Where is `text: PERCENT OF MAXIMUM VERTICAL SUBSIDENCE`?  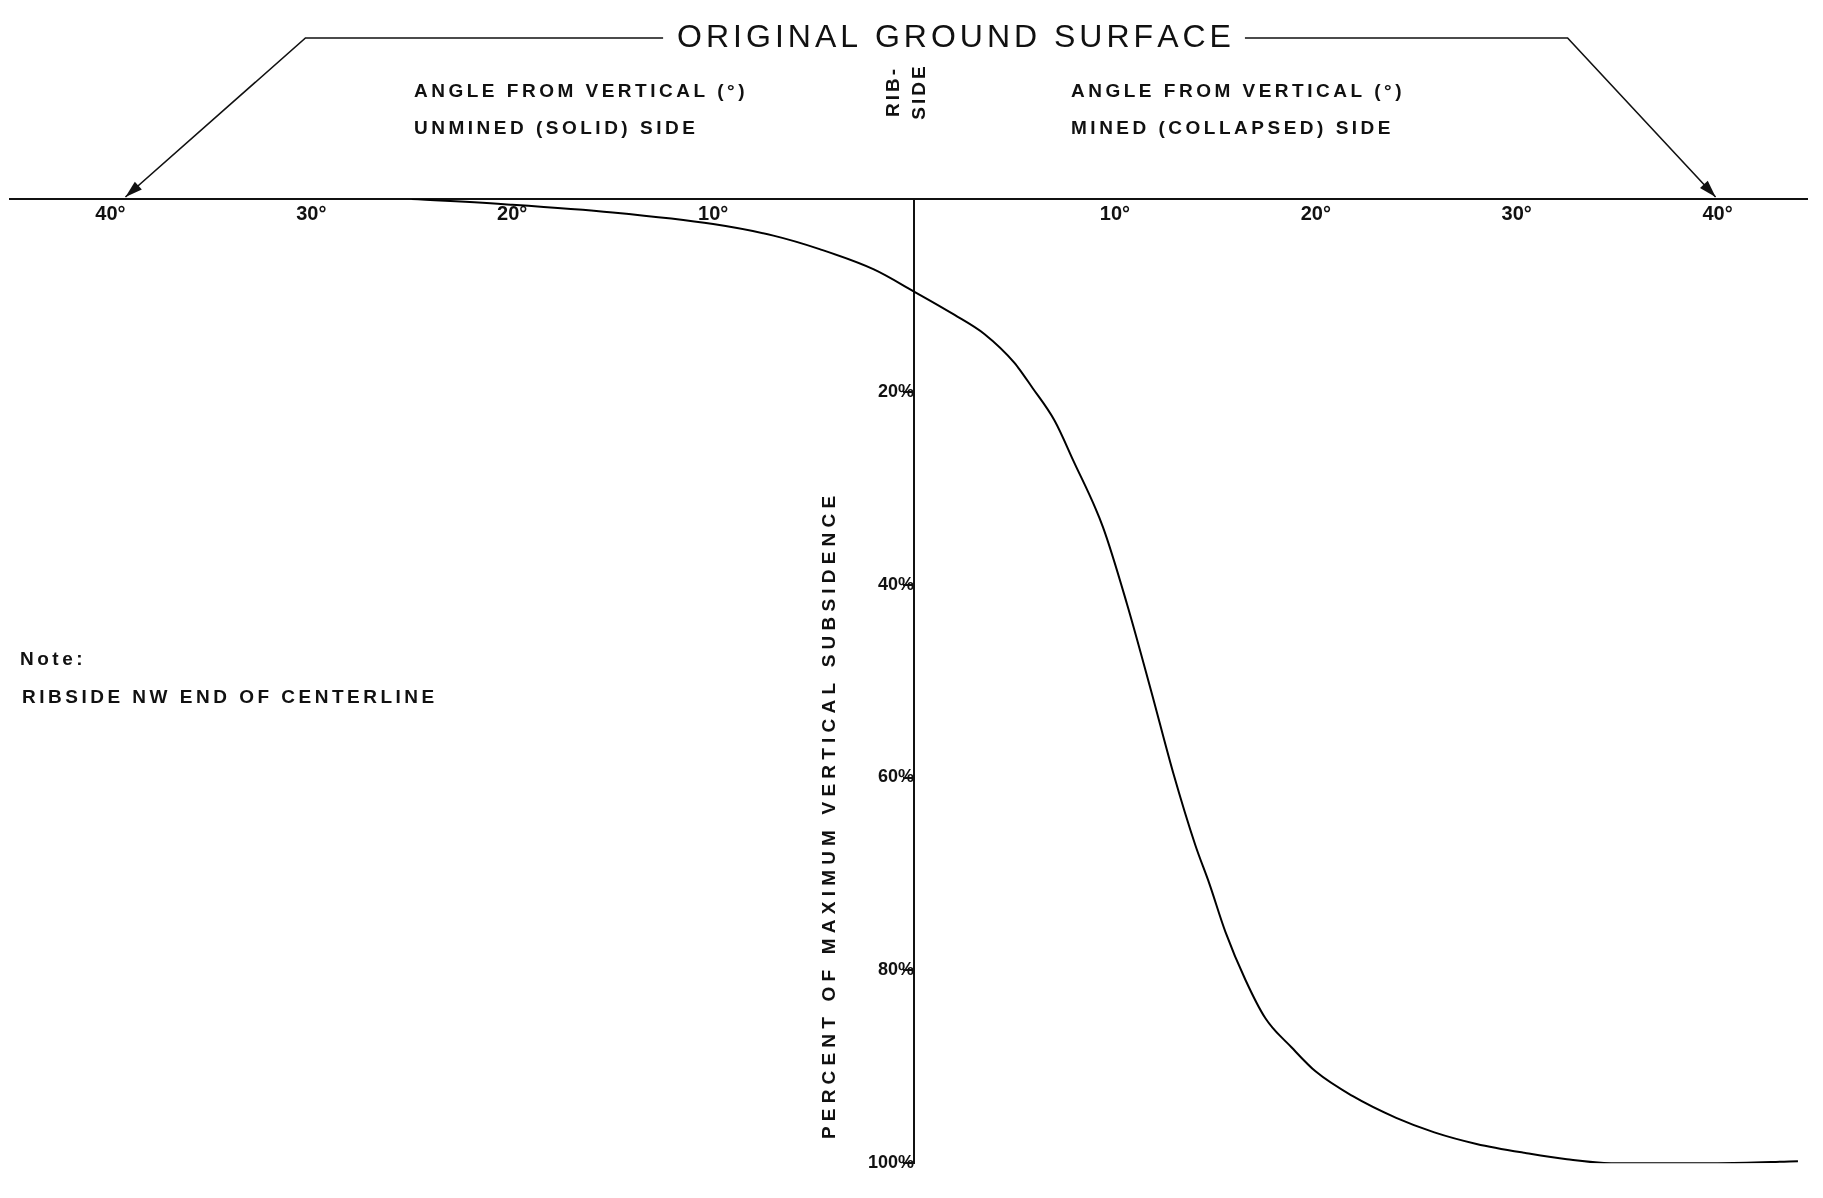
text: PERCENT OF MAXIMUM VERTICAL SUBSIDENCE is located at coordinates (829, 817).